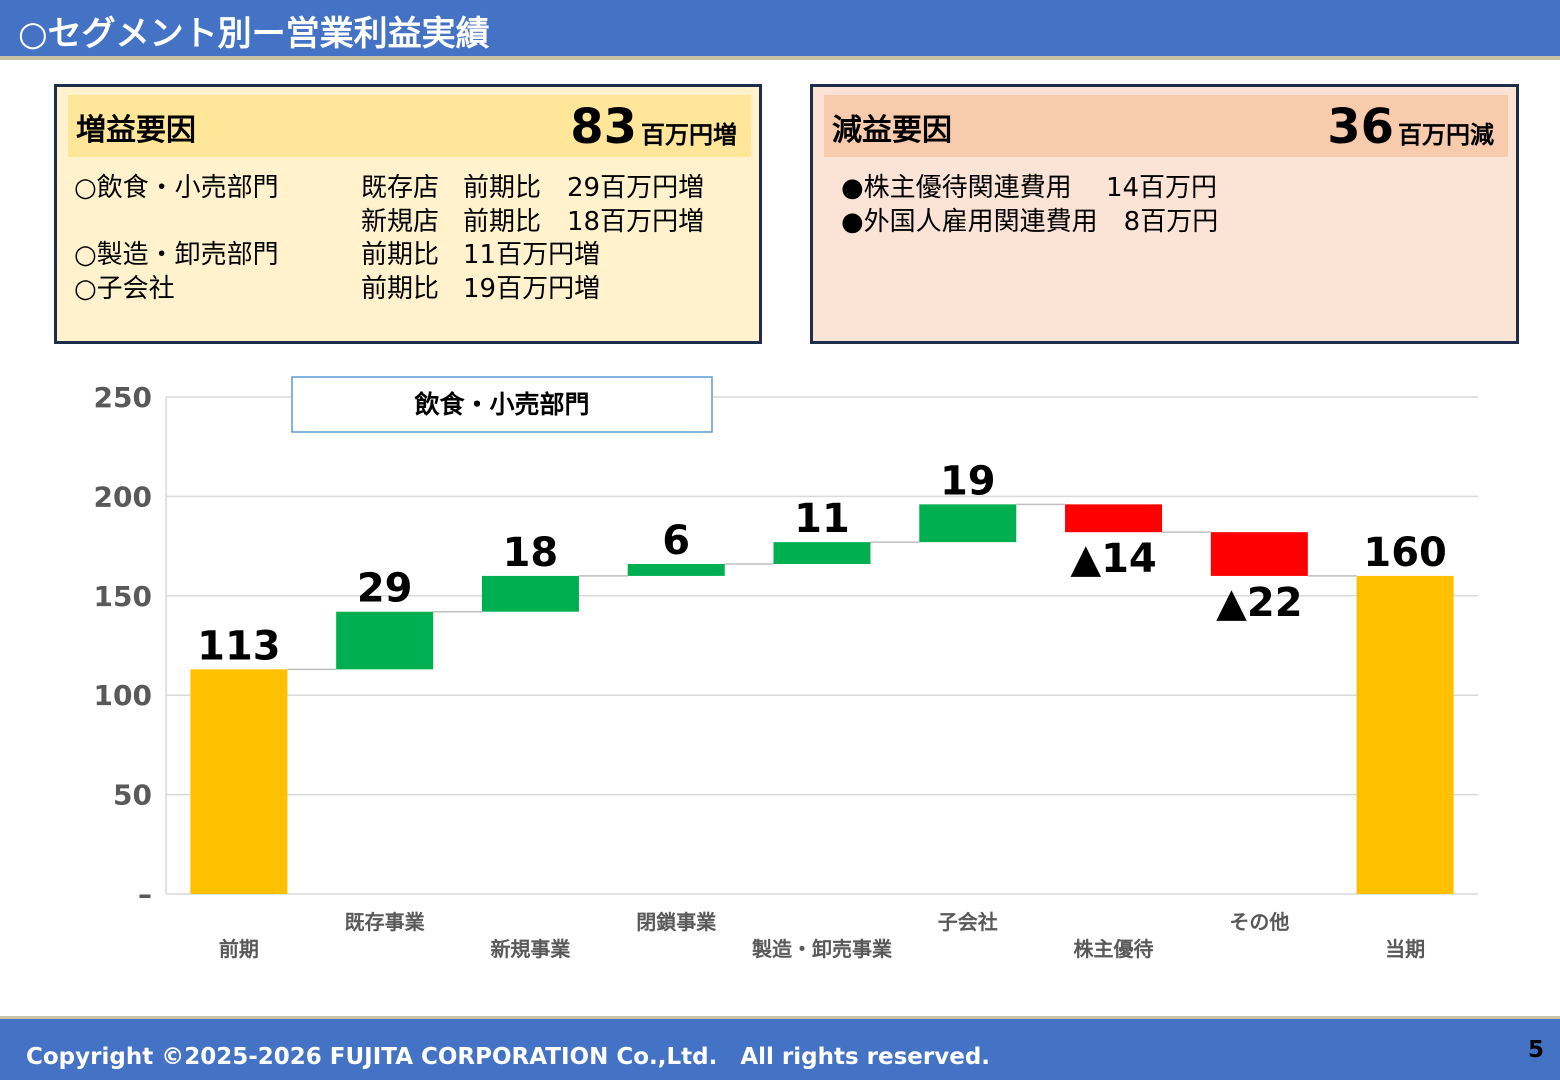 This screenshot has width=1560, height=1080. I want to click on increase-line-value: 19百万円増, so click(532, 289).